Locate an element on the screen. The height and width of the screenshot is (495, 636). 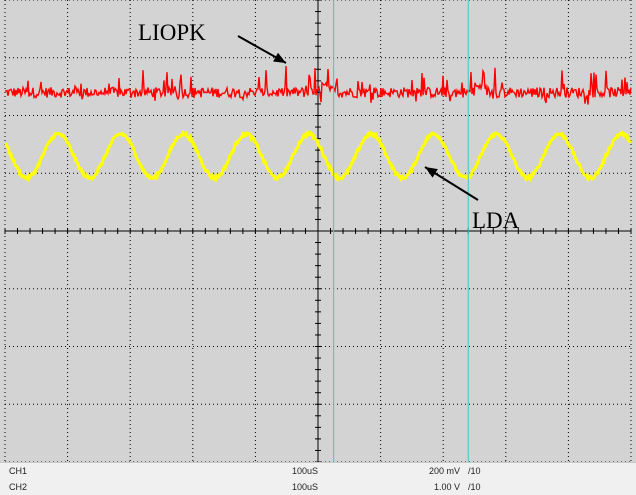
channel-label: CH2 is located at coordinates (18, 487).